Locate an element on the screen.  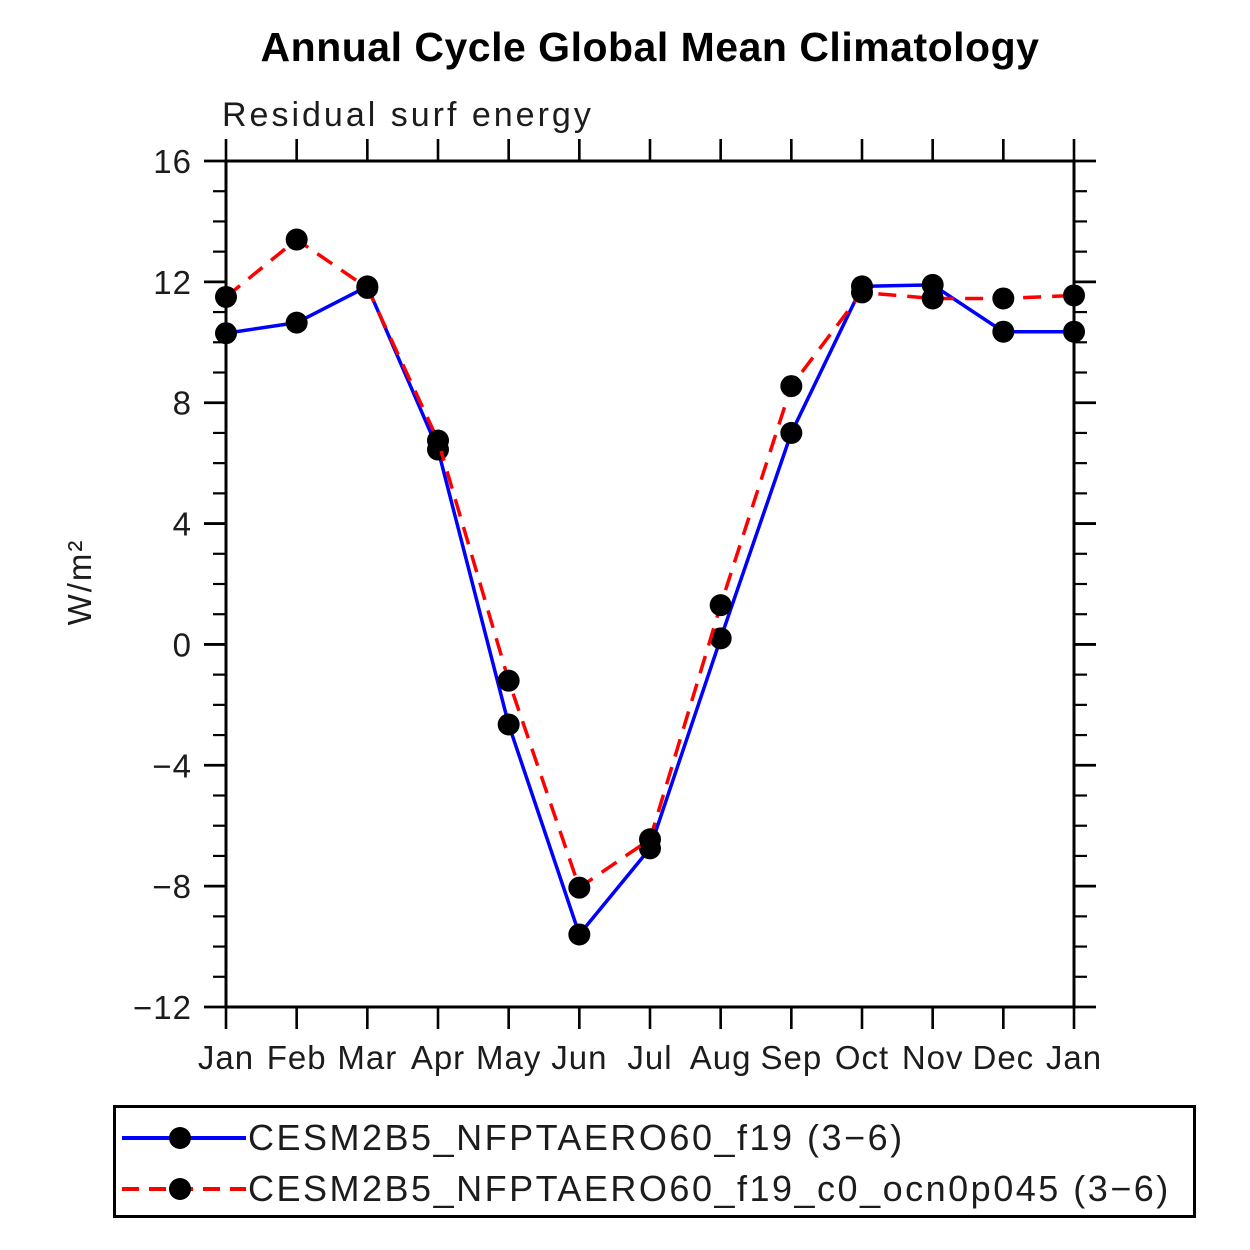
y-tick-label: 8 is located at coordinates (182, 403).